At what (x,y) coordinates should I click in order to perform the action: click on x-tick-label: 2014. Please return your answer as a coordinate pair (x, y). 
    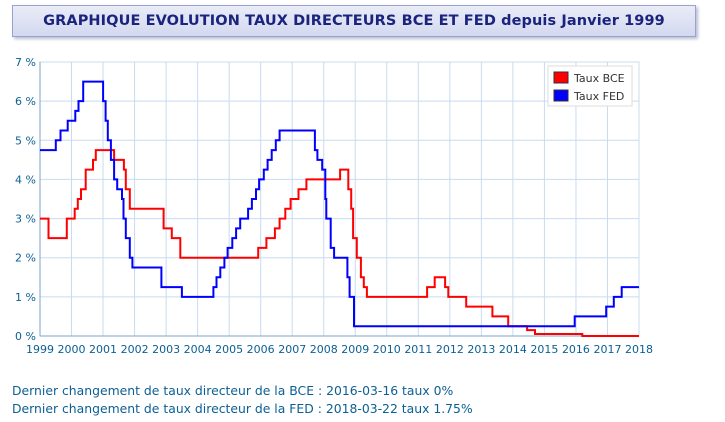
    Looking at the image, I should click on (513, 349).